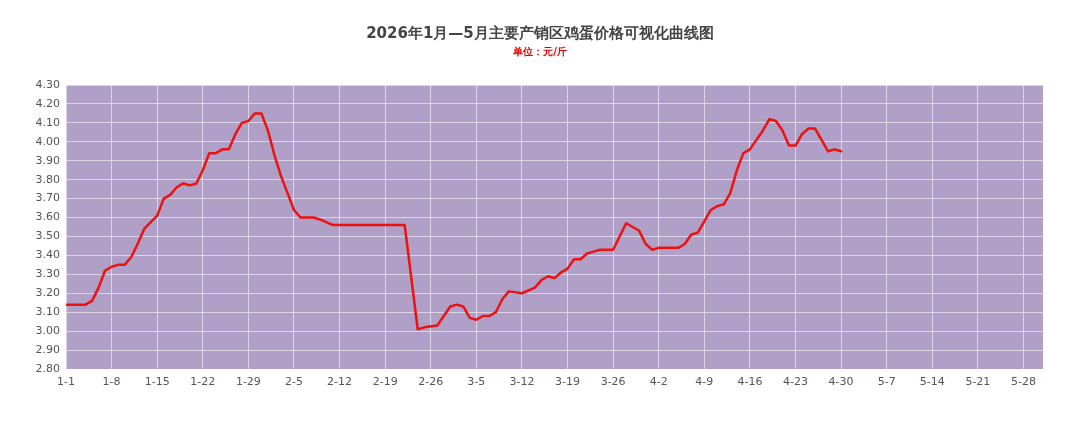  What do you see at coordinates (658, 382) in the screenshot?
I see `x-tick-label: 4-2` at bounding box center [658, 382].